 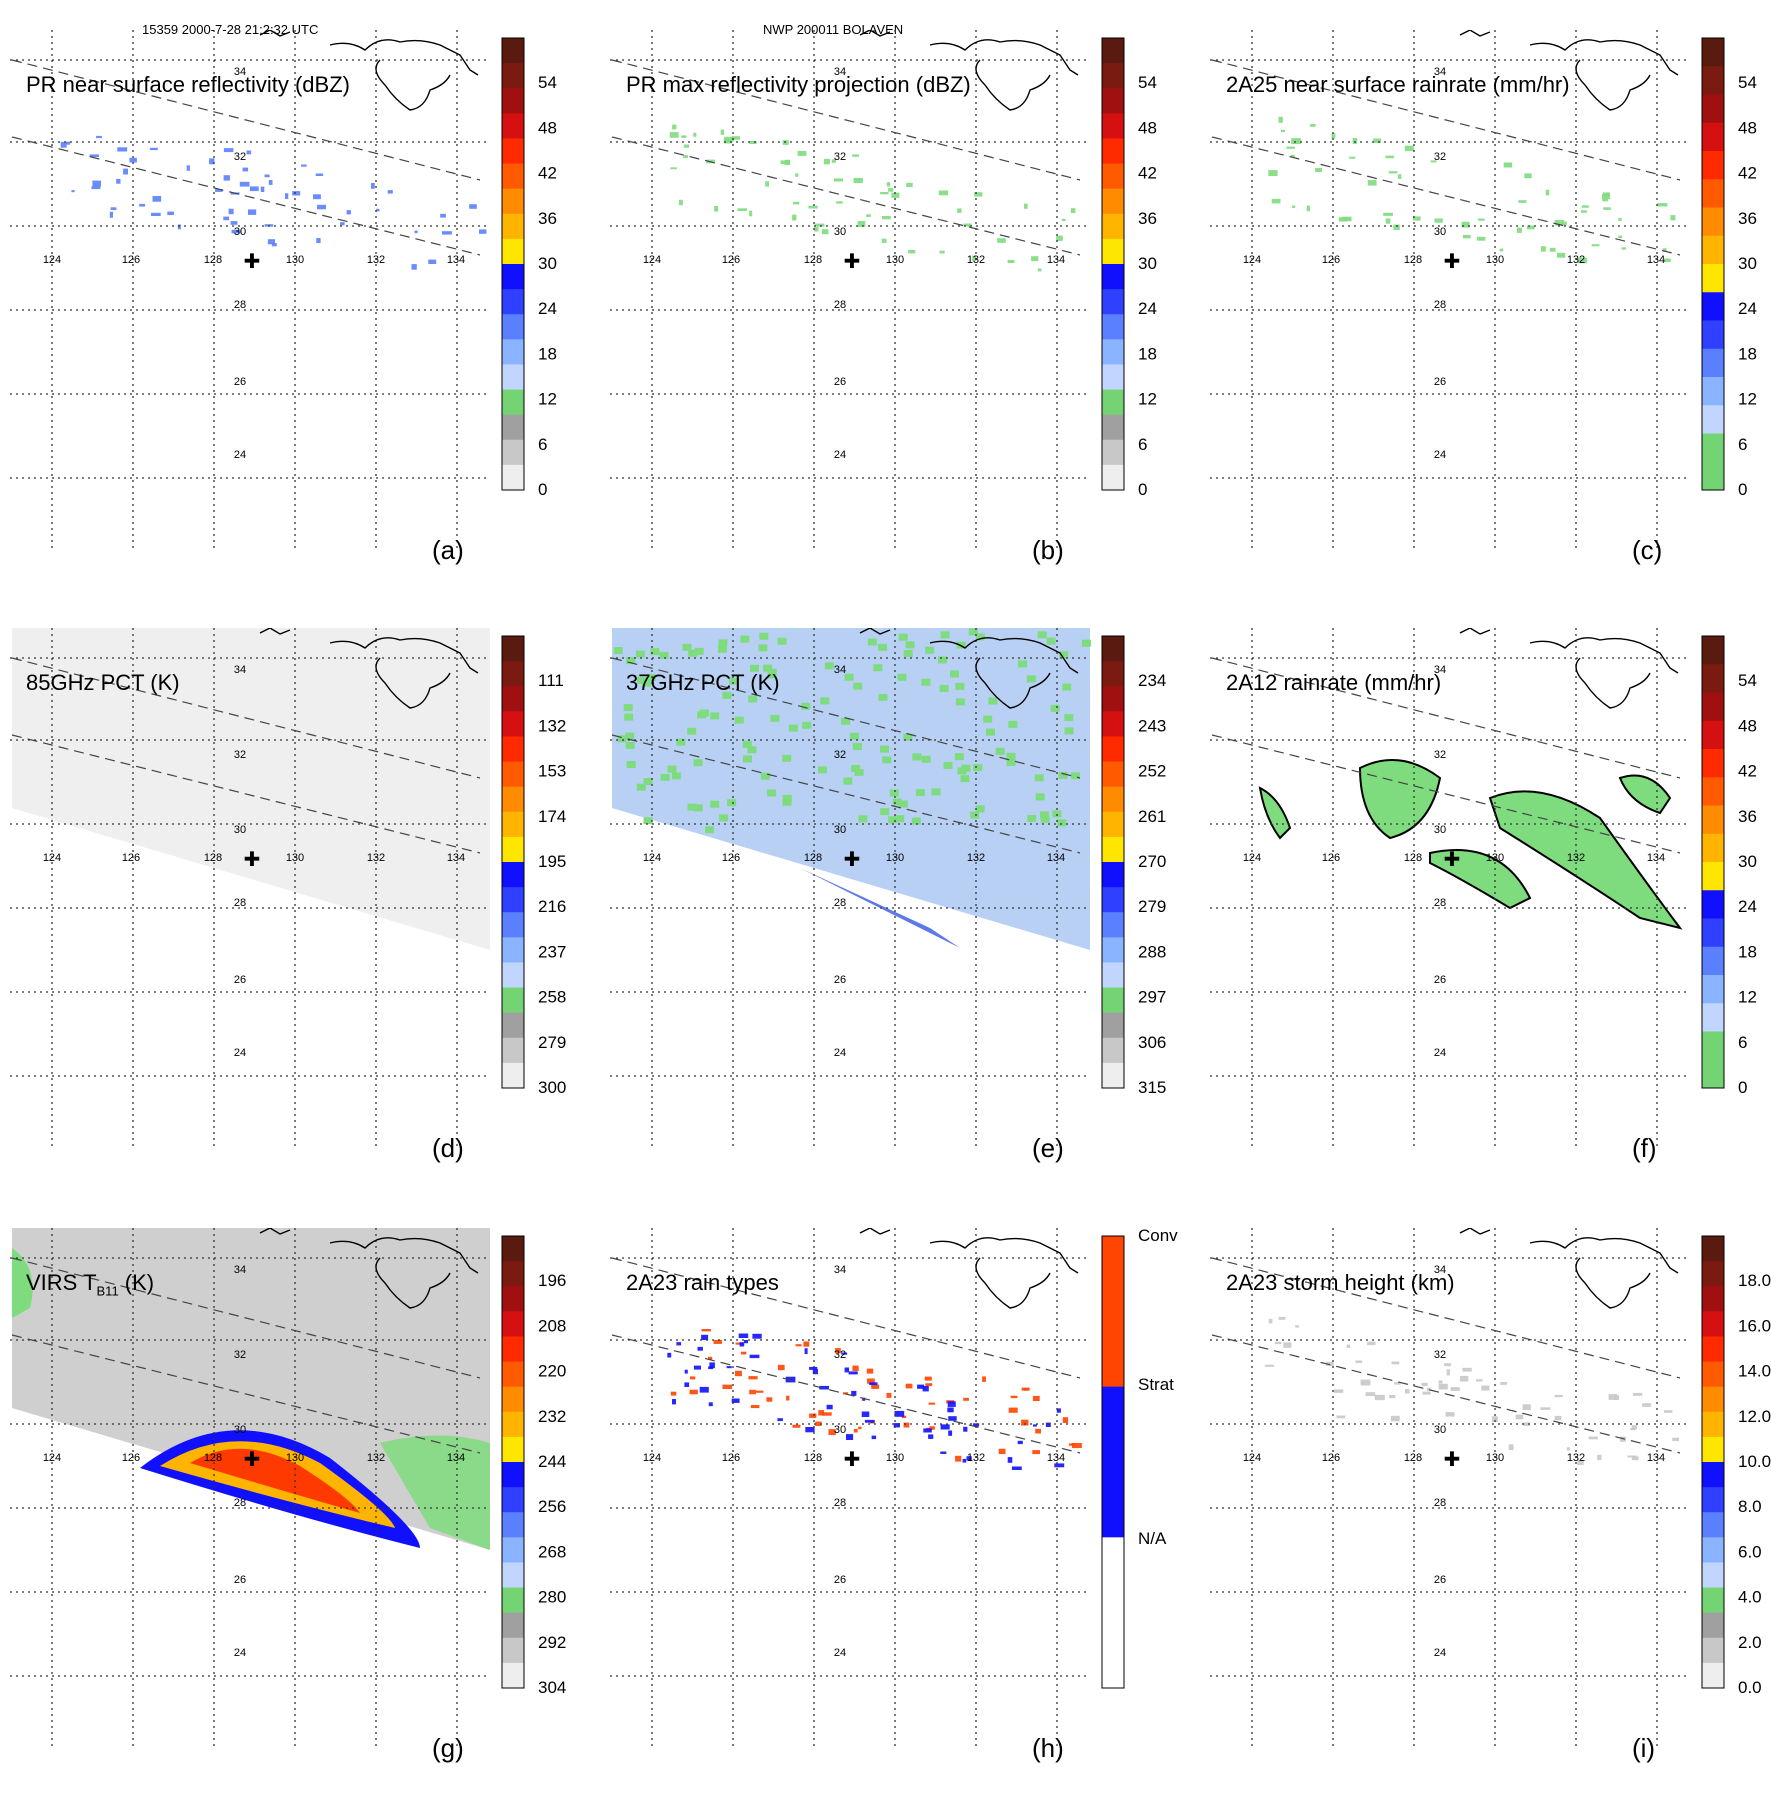 I want to click on colorbar: 196 208 220 232 244 256 268 280 292 304, so click(x=533, y=1466).